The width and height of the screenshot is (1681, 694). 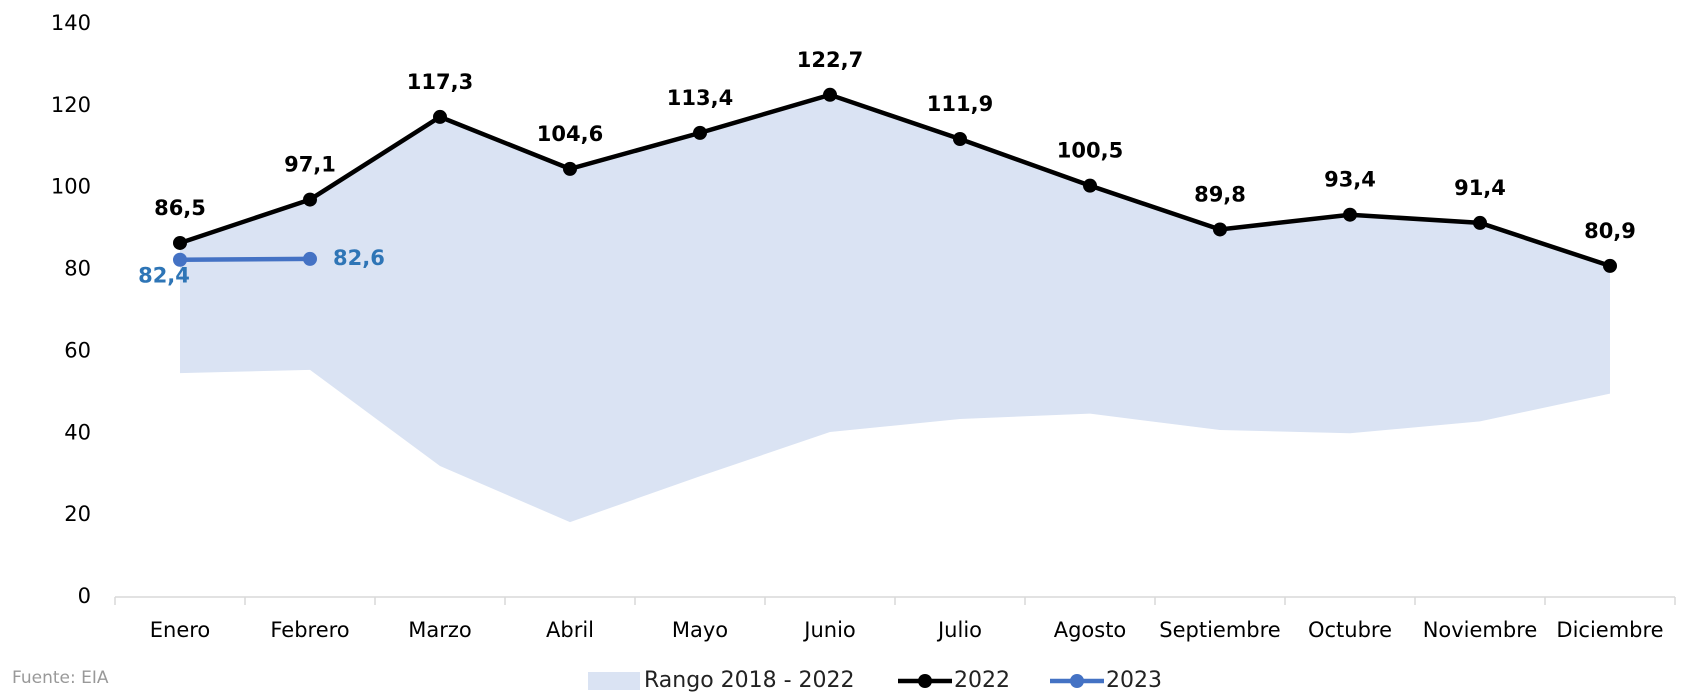 I want to click on x-tick-label: Abril, so click(x=570, y=630).